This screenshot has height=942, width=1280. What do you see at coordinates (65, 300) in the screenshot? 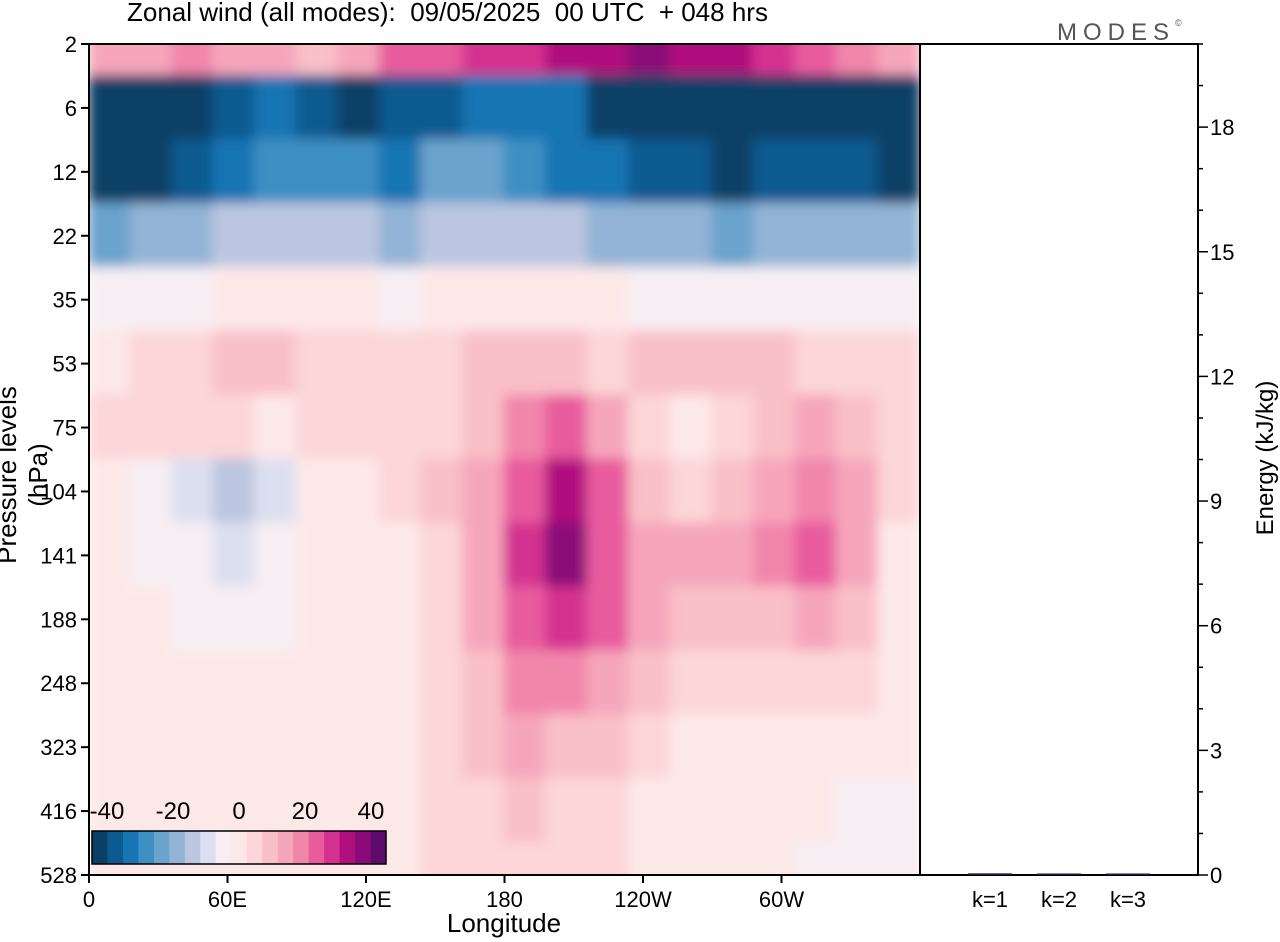
I see `y-tick-label: 35` at bounding box center [65, 300].